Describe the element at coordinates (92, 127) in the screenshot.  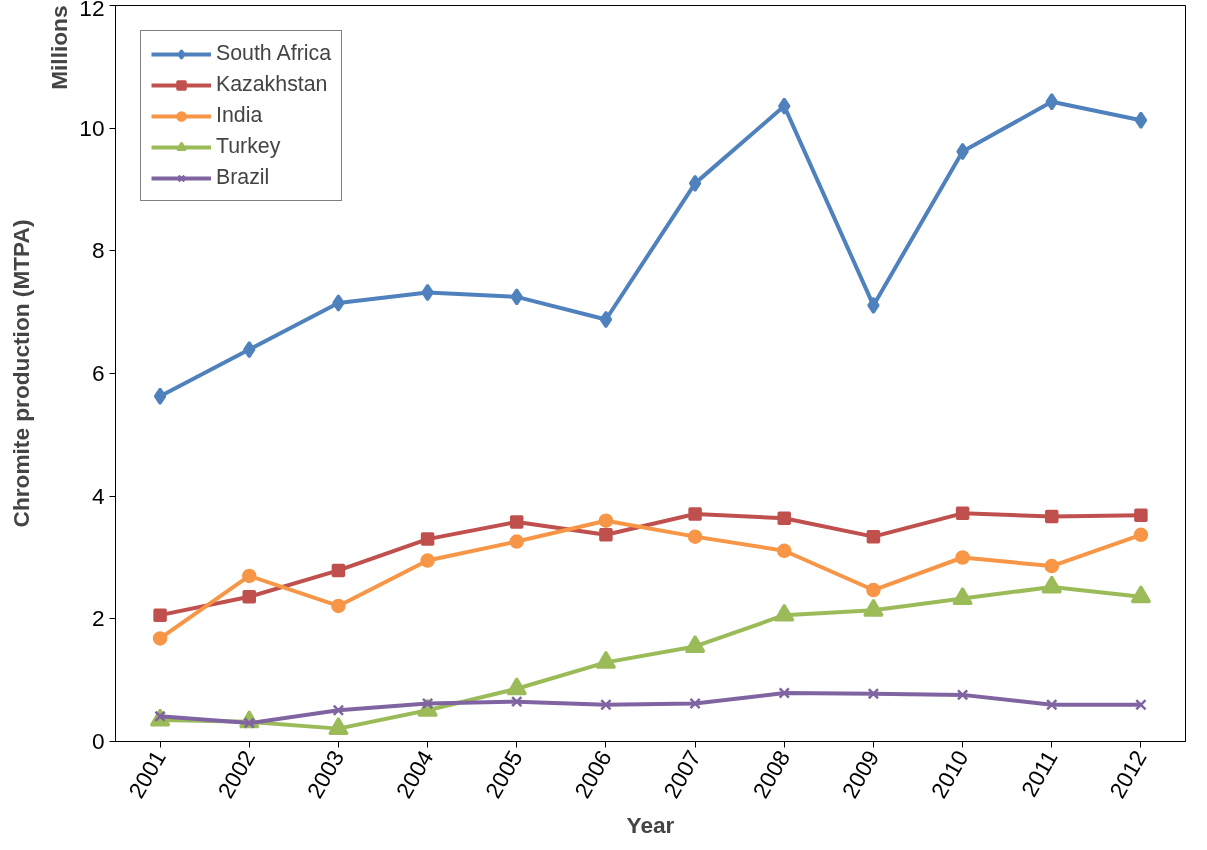
I see `y-tick-label: 10` at that location.